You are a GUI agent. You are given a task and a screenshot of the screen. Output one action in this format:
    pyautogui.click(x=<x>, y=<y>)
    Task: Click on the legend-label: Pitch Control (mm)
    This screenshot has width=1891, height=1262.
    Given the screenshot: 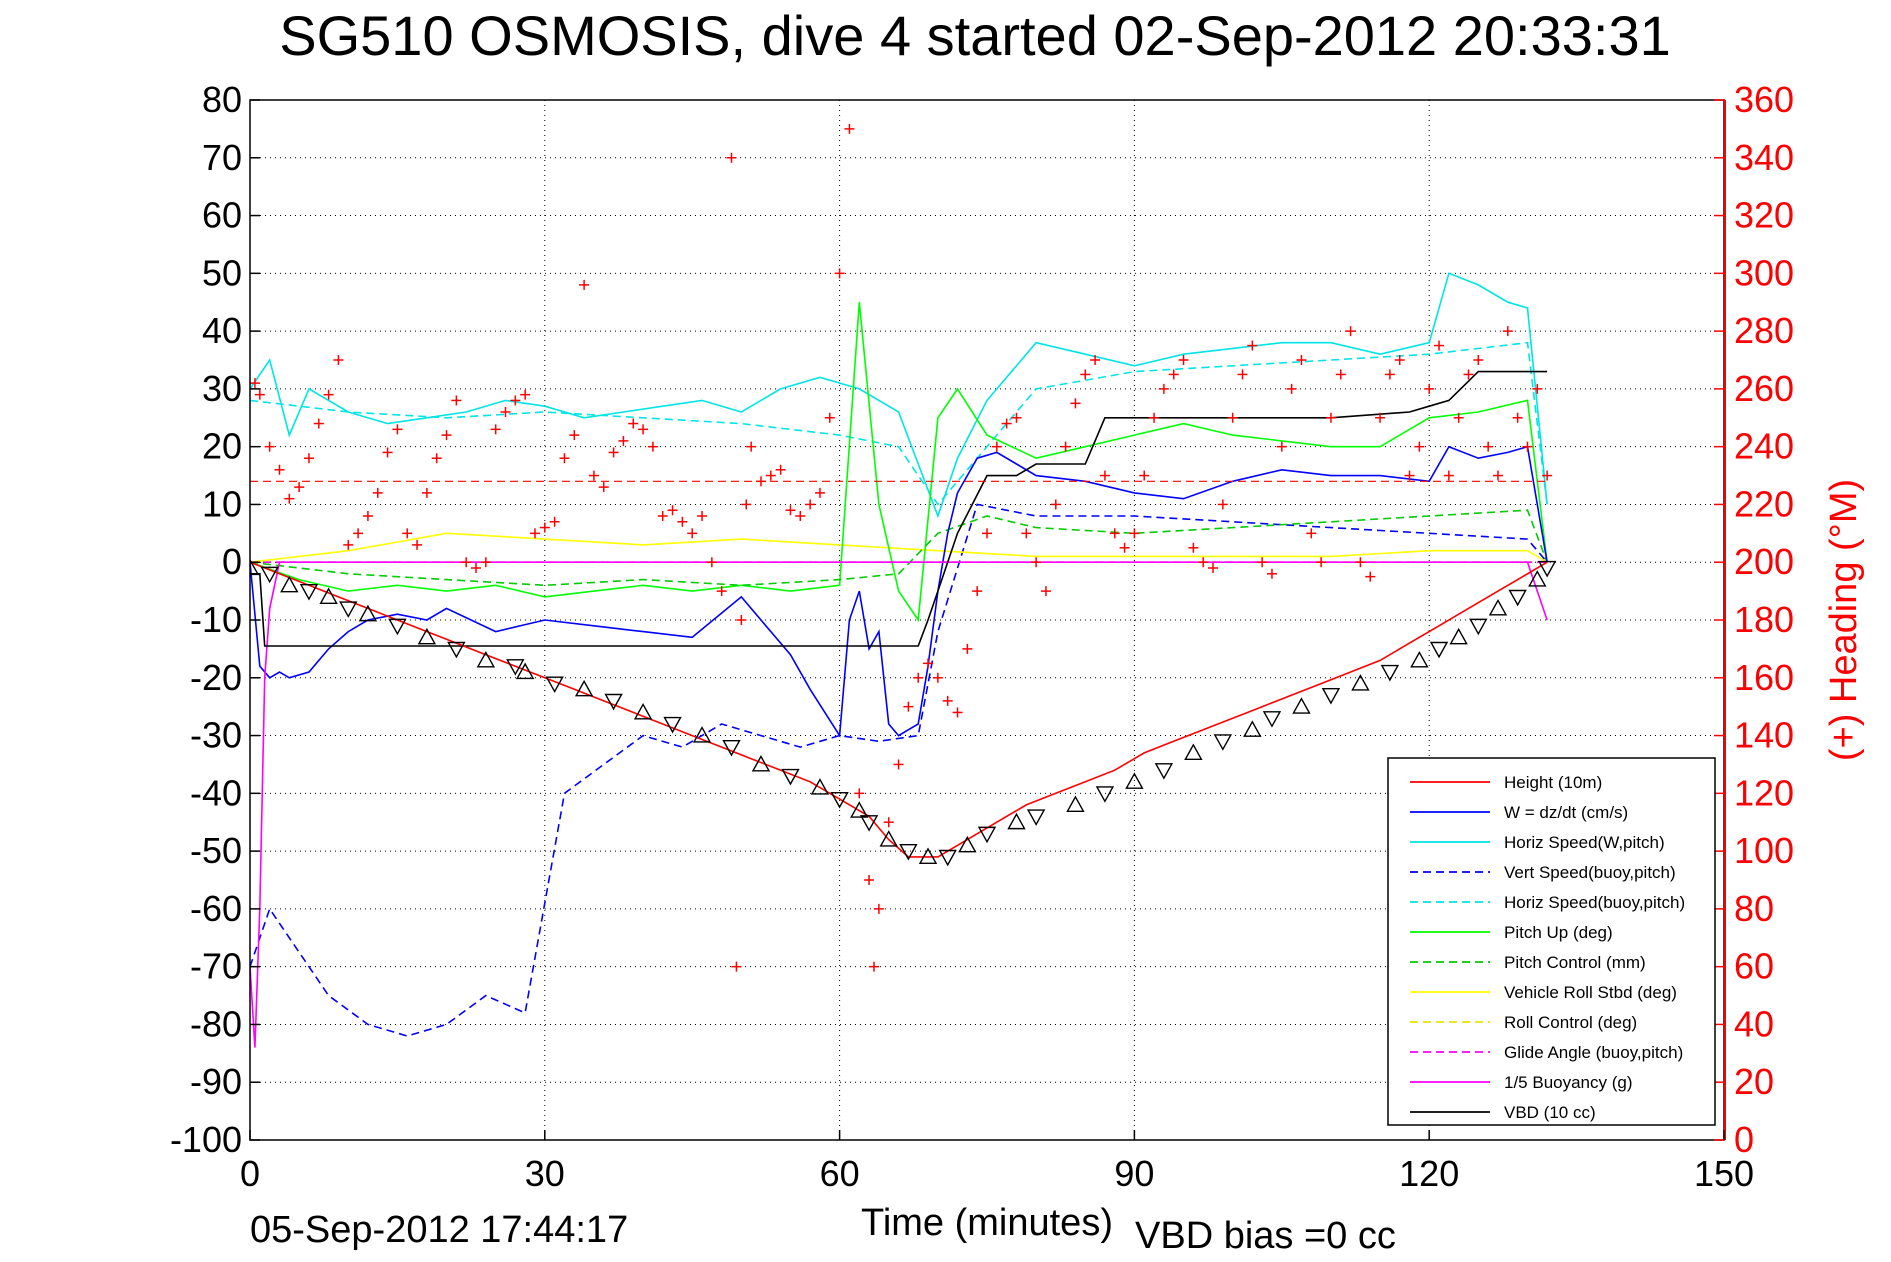 What is the action you would take?
    pyautogui.click(x=1575, y=962)
    